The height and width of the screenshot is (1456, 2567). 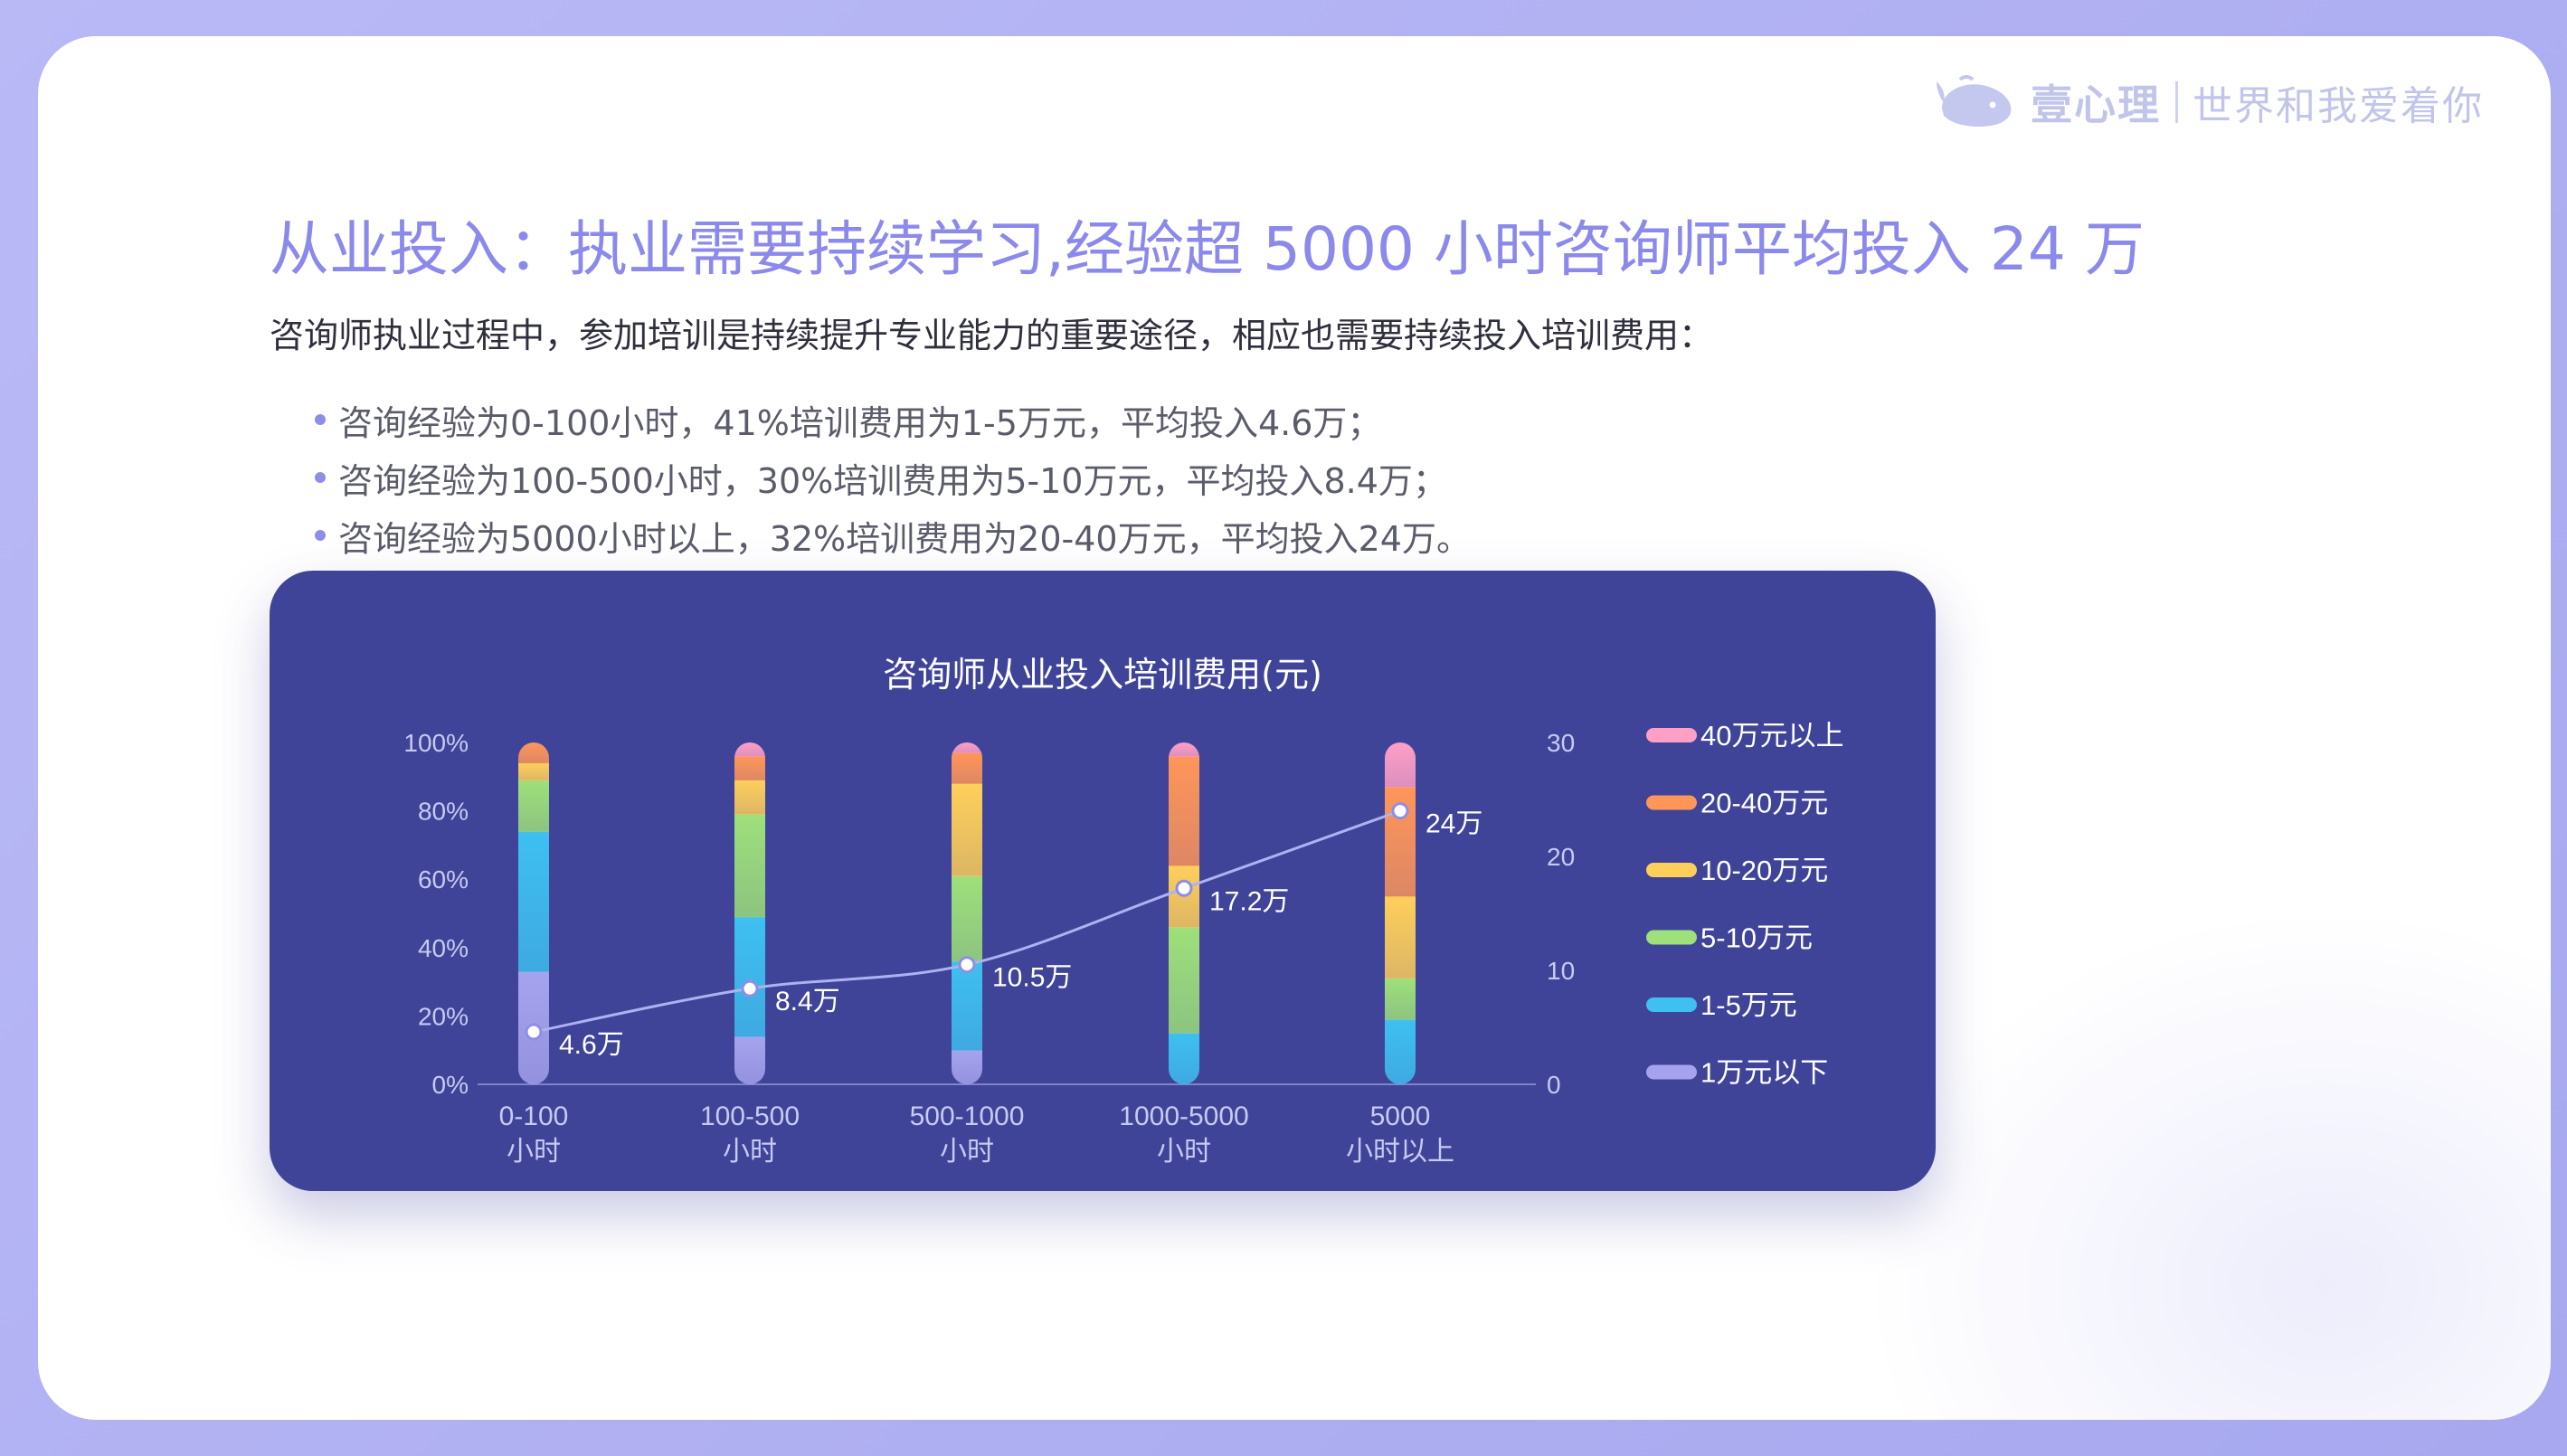 I want to click on whale-icon, so click(x=1974, y=101).